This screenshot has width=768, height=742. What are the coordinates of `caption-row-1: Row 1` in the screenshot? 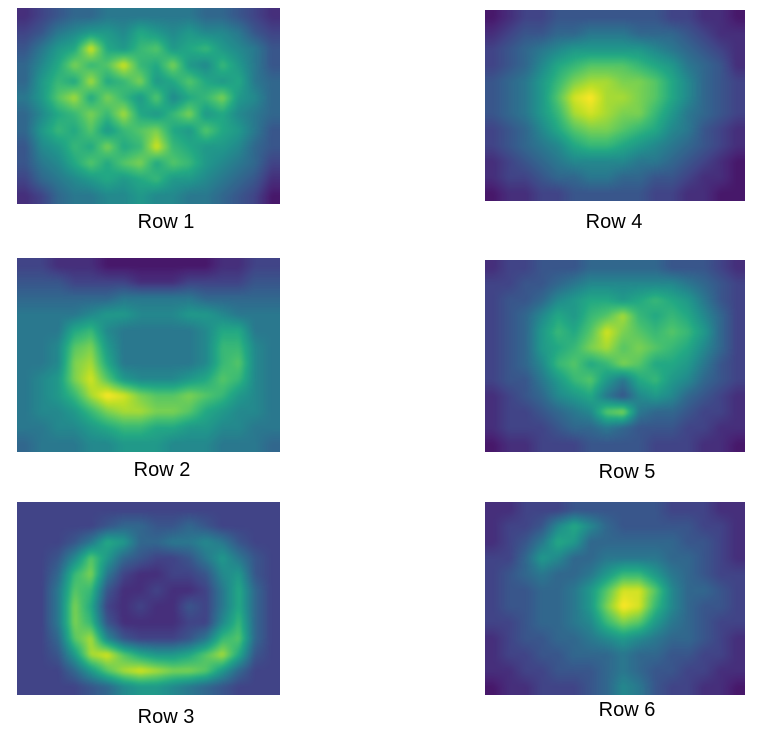 It's located at (166, 222).